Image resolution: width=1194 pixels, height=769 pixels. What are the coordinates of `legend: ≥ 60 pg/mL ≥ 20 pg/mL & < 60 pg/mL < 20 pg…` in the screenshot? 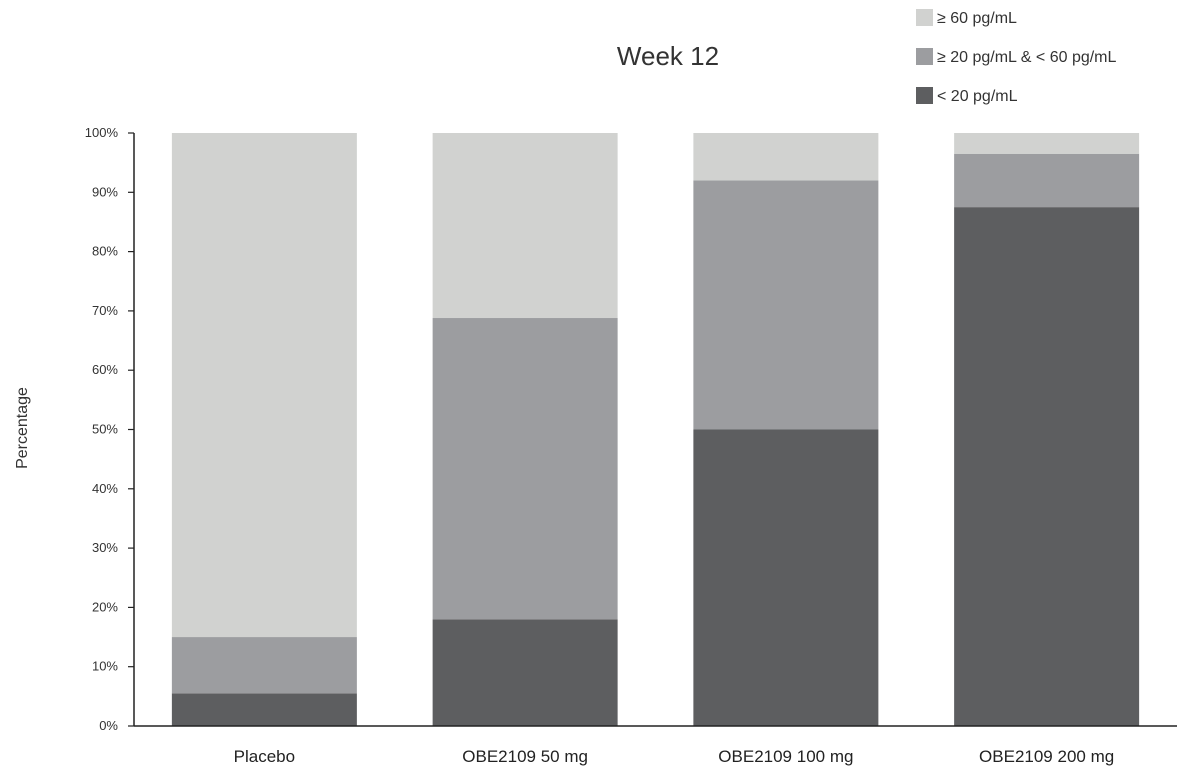 It's located at (1016, 57).